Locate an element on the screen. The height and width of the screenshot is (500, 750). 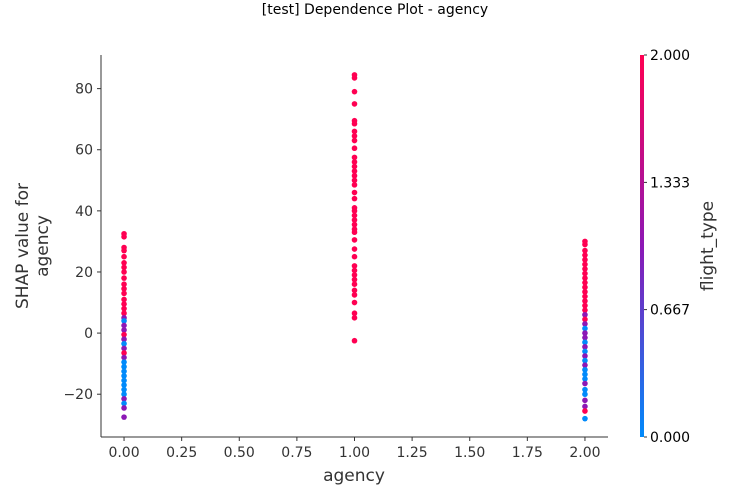
x-tick-label: 1.75 is located at coordinates (527, 453).